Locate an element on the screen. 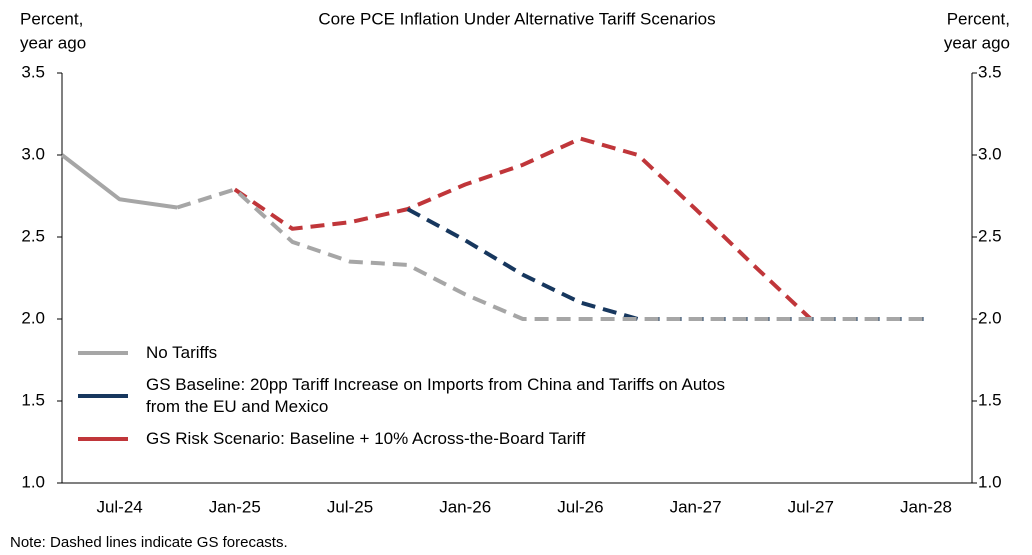 This screenshot has width=1032, height=555. y2-label: Percent, is located at coordinates (978, 18).